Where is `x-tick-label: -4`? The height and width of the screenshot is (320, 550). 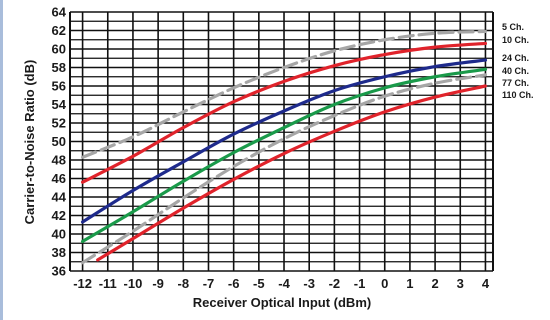 x-tick-label: -4 is located at coordinates (284, 283).